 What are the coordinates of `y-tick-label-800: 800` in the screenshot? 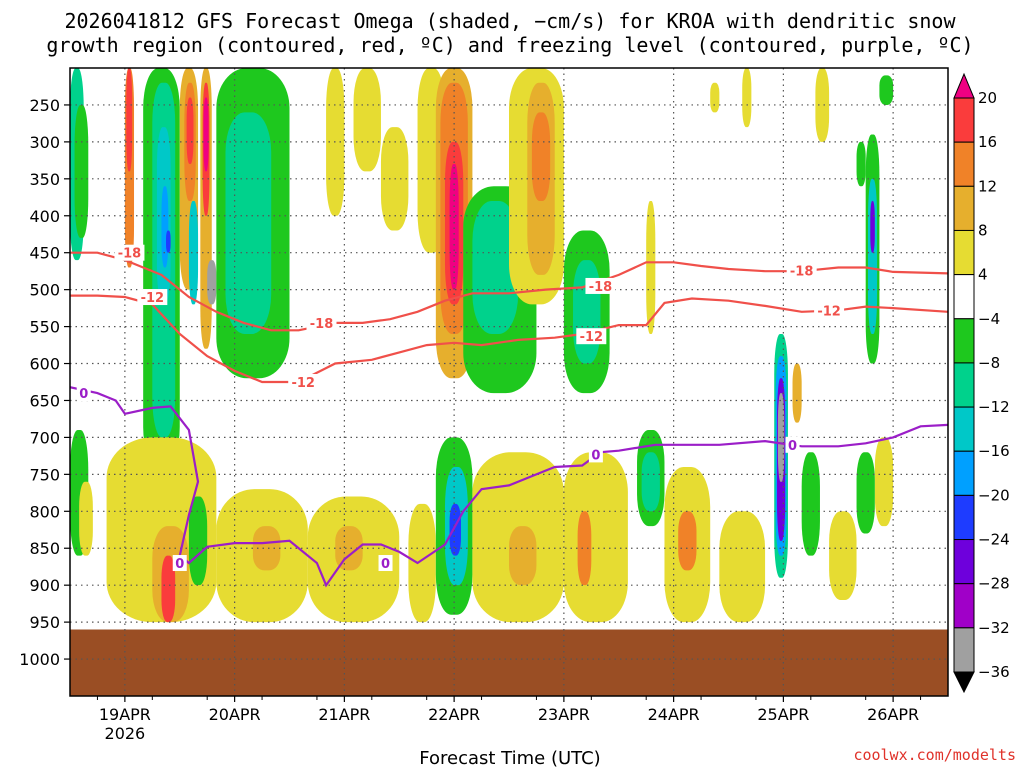 It's located at (44, 511).